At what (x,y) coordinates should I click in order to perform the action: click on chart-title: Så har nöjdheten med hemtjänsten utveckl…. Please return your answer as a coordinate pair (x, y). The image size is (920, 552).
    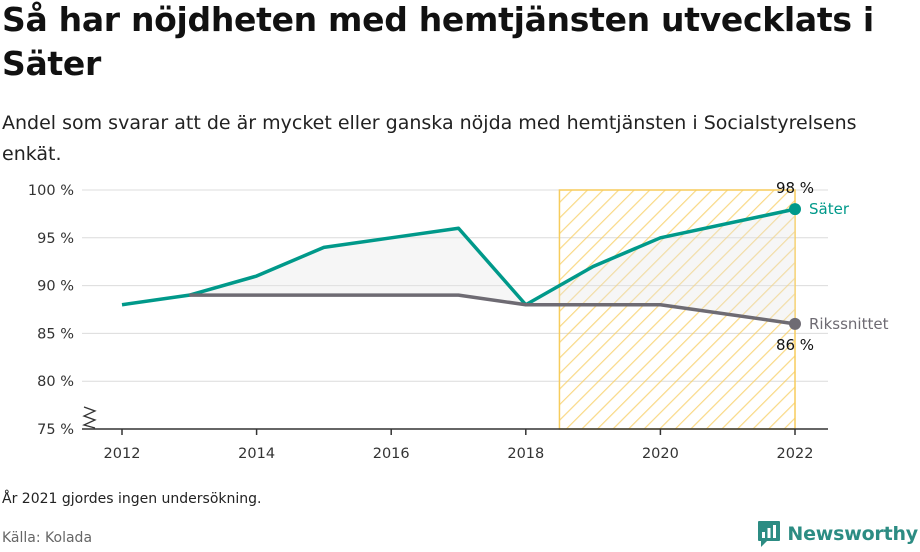
    Looking at the image, I should click on (438, 41).